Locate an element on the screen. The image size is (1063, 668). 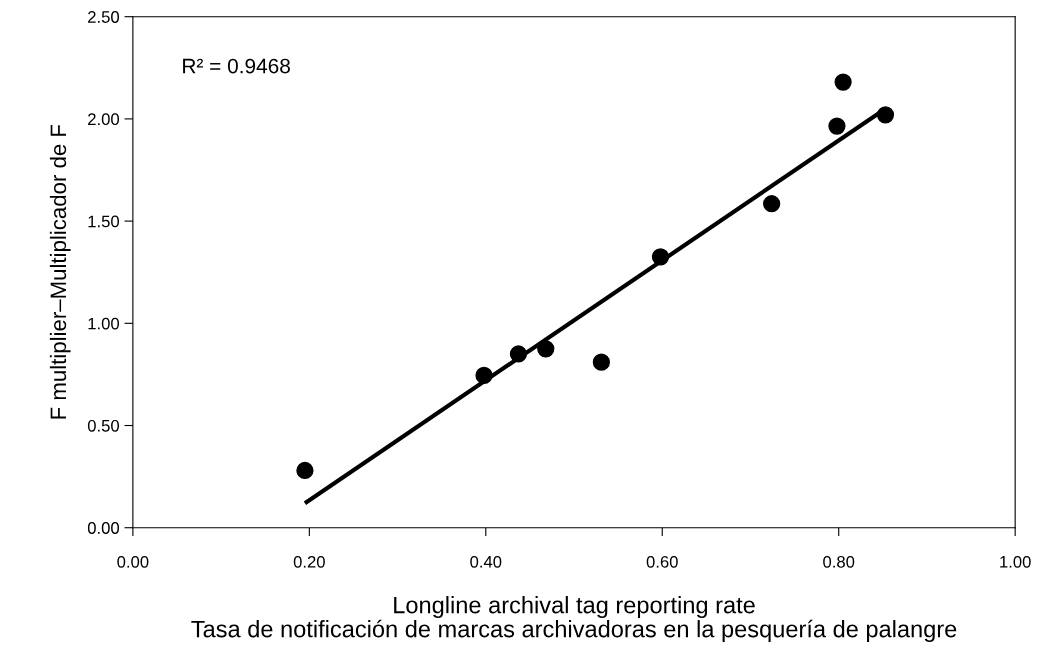
x-tick-label: 0.00 is located at coordinates (133, 561).